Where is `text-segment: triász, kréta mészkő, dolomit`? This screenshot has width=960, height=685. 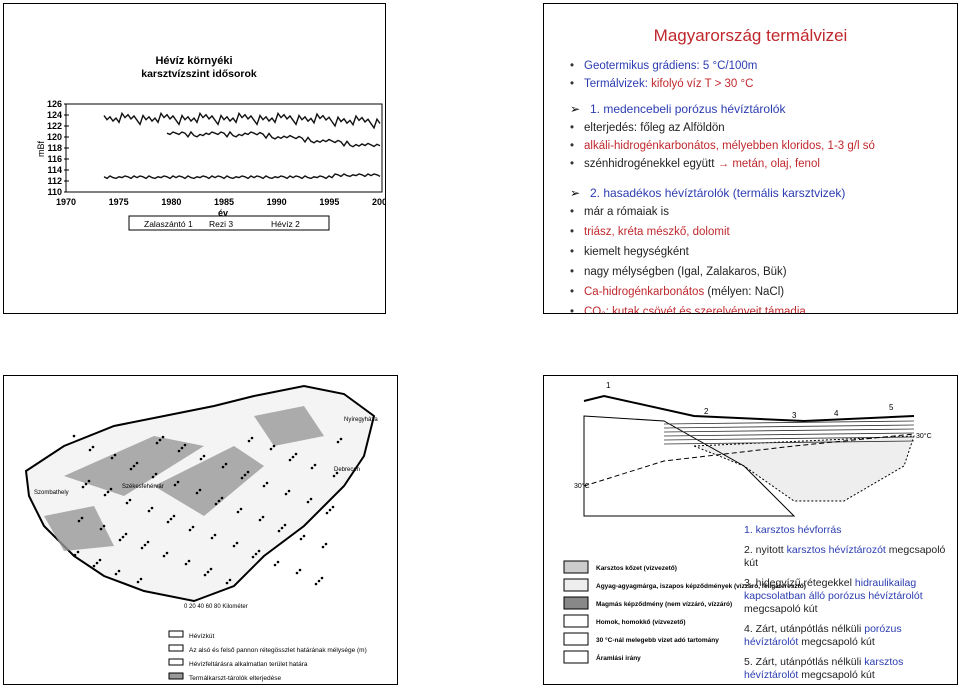 text-segment: triász, kréta mészkő, dolomit is located at coordinates (657, 232).